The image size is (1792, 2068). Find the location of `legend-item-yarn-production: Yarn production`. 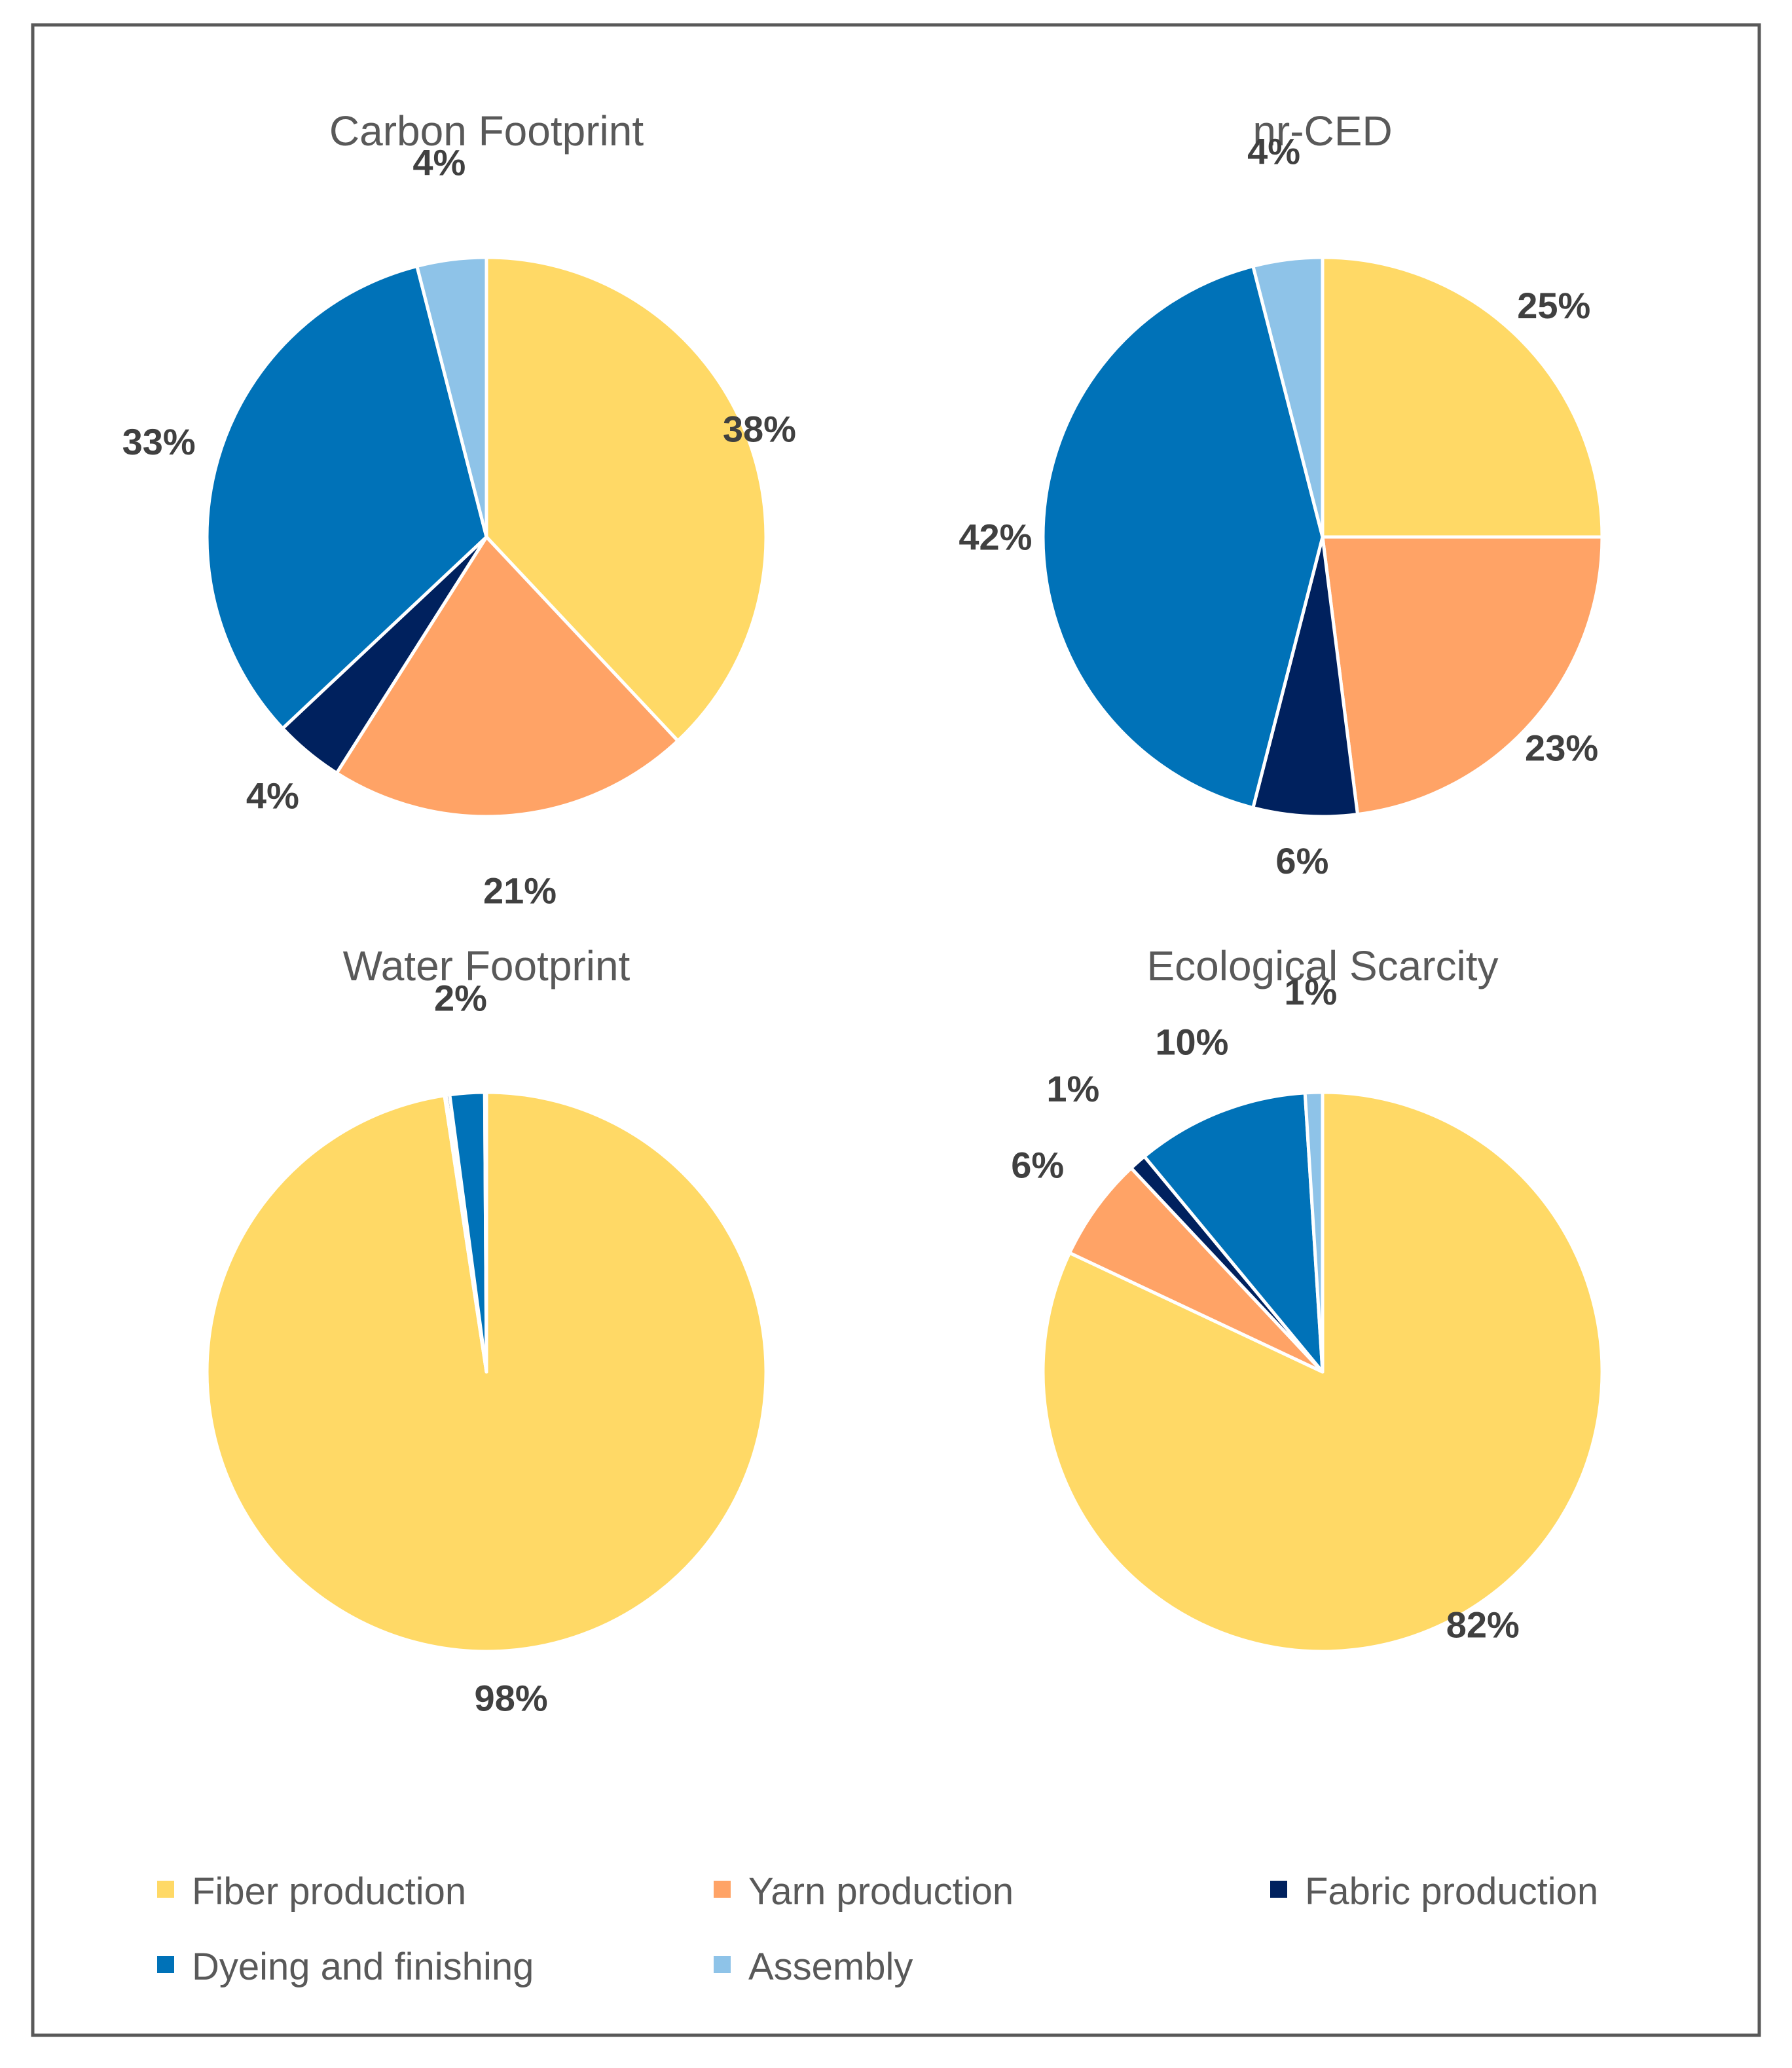

legend-item-yarn-production: Yarn production is located at coordinates (864, 1891).